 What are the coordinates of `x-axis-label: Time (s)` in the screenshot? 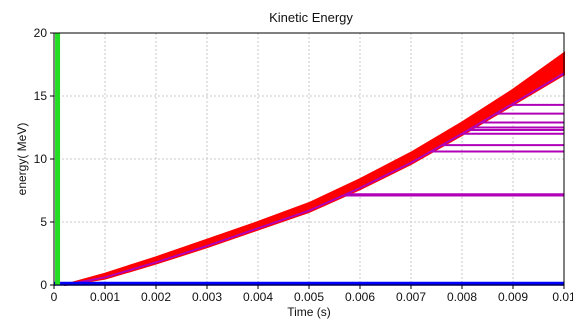 It's located at (309, 312).